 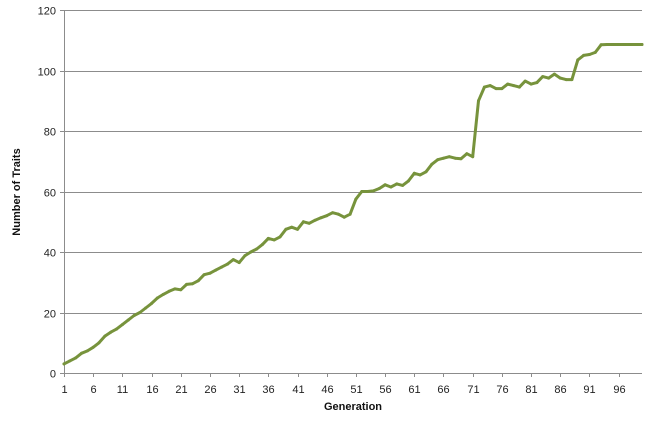 I want to click on x-tick-label: 26, so click(x=210, y=390).